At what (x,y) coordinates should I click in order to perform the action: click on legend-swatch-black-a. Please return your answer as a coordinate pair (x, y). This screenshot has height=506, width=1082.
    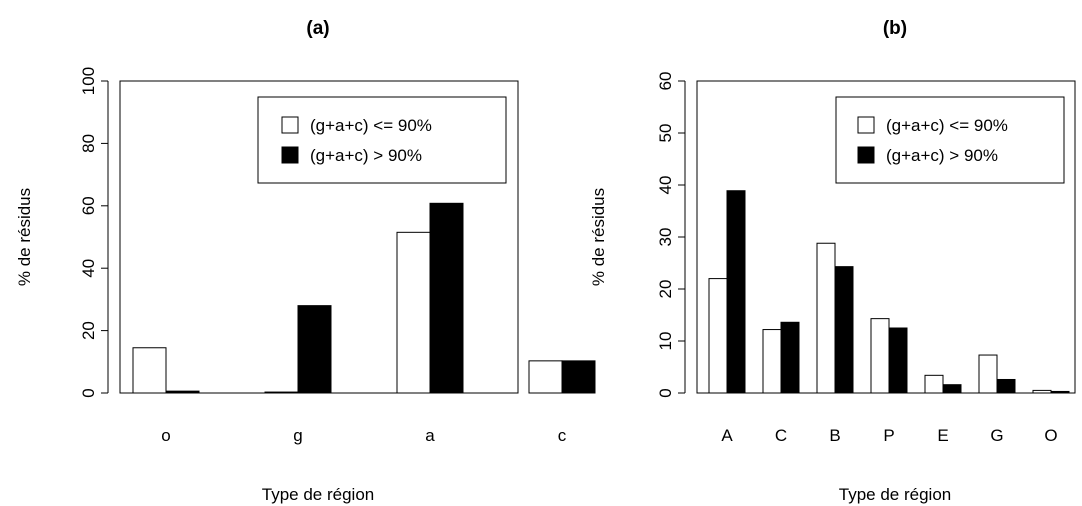
    Looking at the image, I should click on (290, 155).